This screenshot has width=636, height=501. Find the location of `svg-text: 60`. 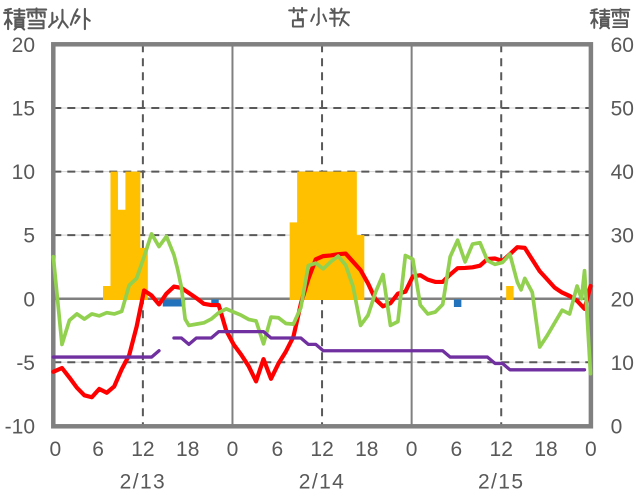

svg-text: 60 is located at coordinates (622, 45).